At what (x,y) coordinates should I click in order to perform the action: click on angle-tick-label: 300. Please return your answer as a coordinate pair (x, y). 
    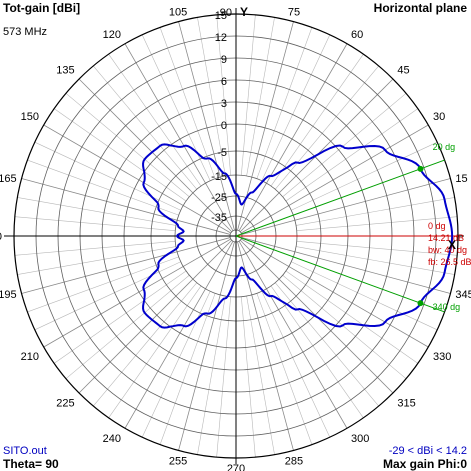
    Looking at the image, I should click on (360, 439).